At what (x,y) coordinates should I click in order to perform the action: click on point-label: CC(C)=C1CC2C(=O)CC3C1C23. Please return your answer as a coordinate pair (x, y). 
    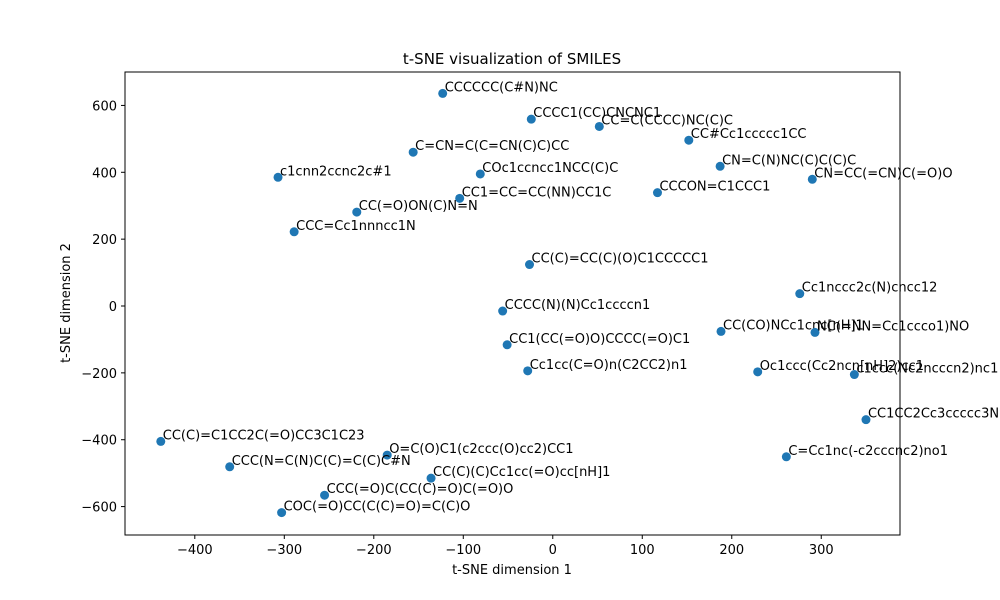
    Looking at the image, I should click on (264, 435).